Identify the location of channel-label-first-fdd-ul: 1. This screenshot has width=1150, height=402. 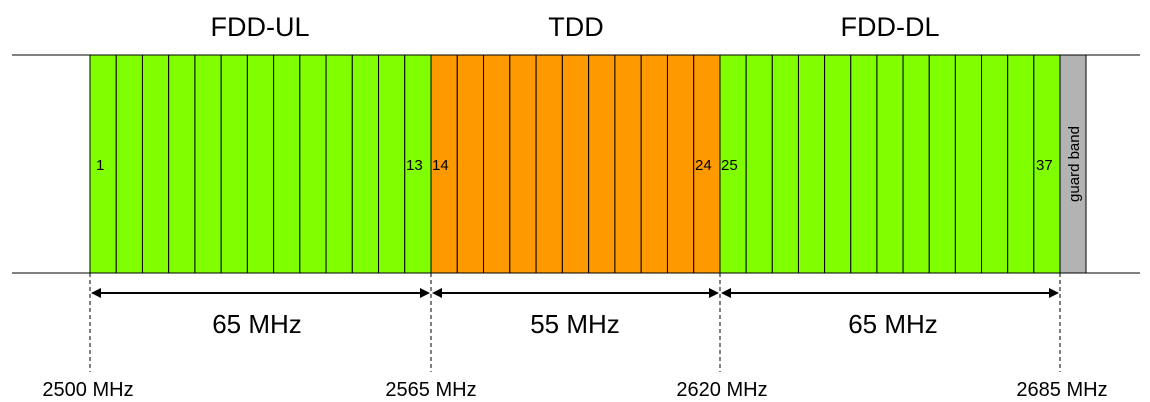
(100, 165).